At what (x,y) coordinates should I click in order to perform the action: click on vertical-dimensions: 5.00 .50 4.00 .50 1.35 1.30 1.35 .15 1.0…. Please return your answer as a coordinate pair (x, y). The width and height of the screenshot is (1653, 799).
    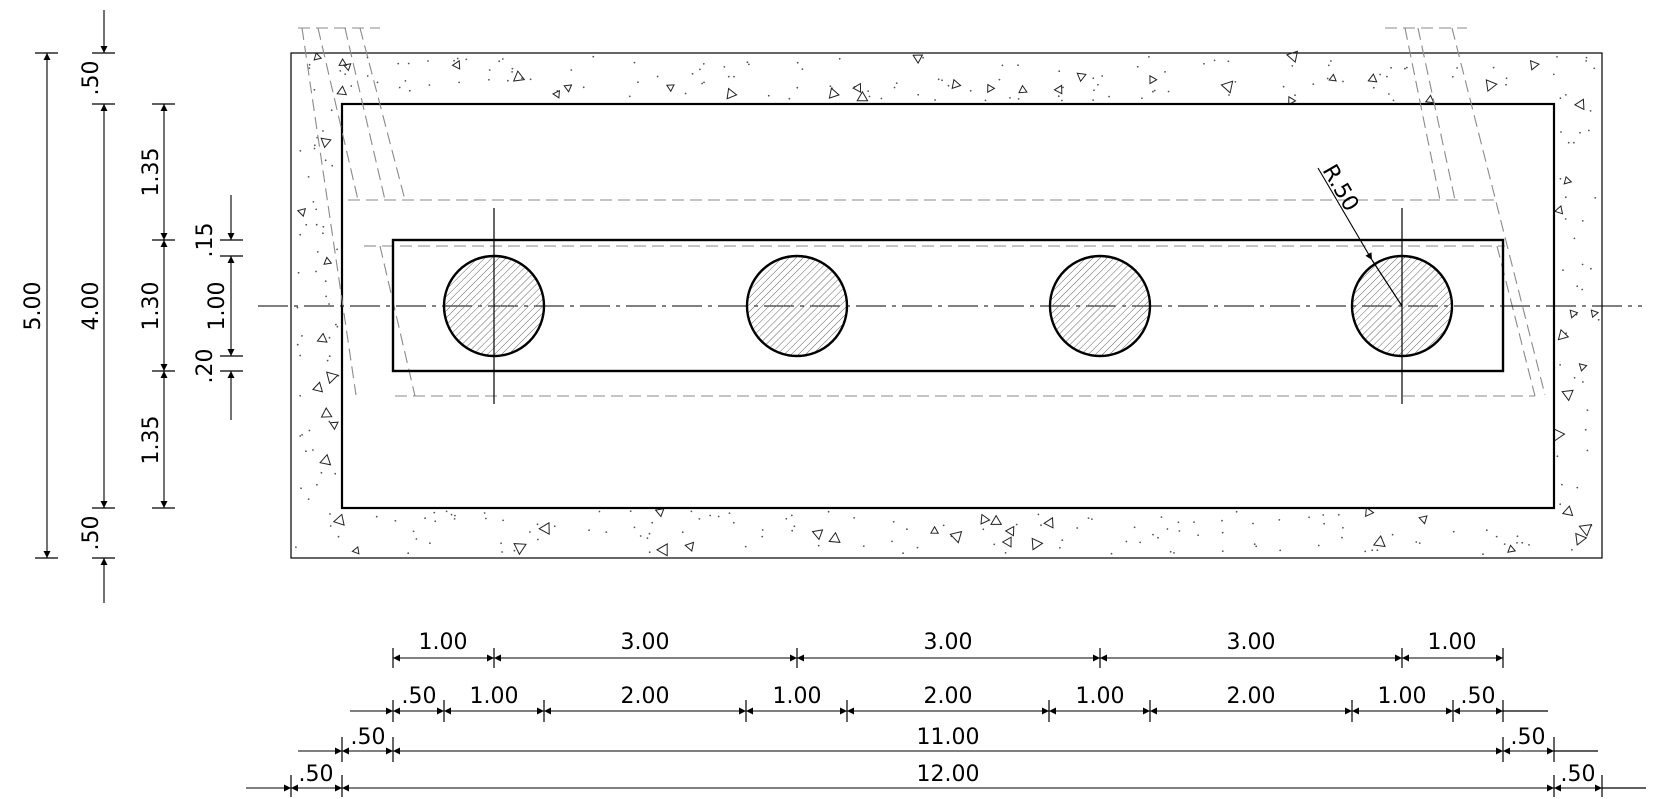
    Looking at the image, I should click on (132, 306).